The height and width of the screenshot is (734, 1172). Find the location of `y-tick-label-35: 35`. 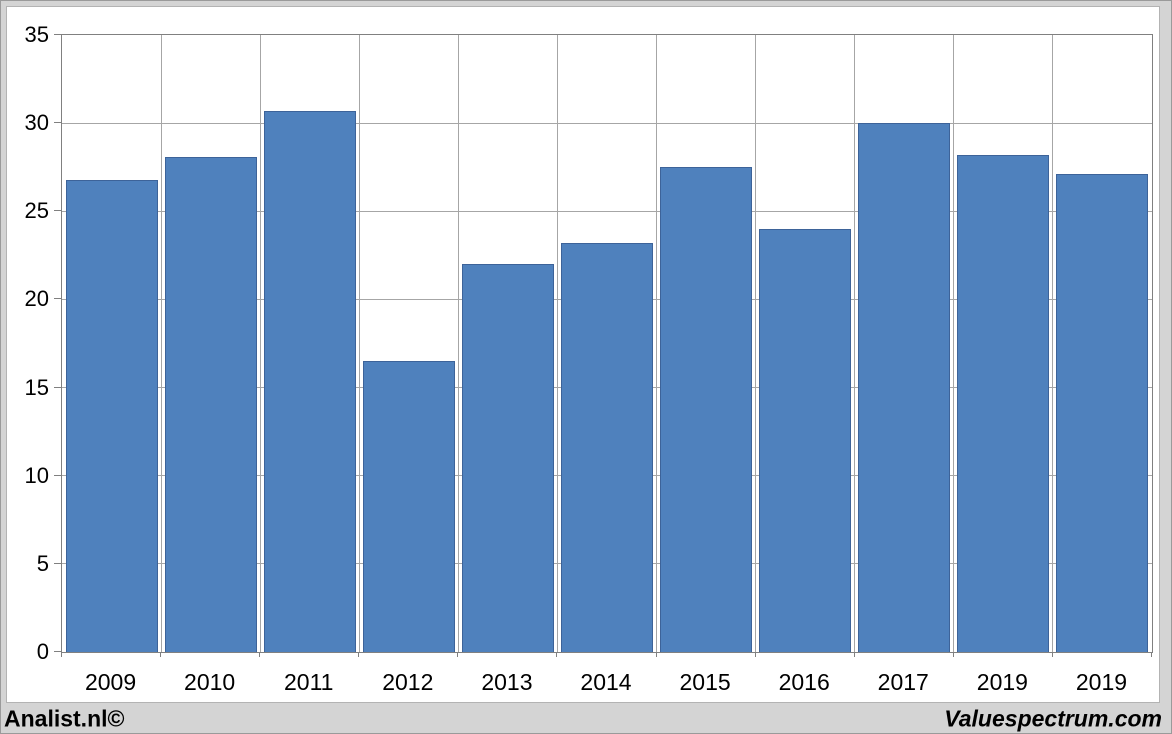

y-tick-label-35: 35 is located at coordinates (36, 34).